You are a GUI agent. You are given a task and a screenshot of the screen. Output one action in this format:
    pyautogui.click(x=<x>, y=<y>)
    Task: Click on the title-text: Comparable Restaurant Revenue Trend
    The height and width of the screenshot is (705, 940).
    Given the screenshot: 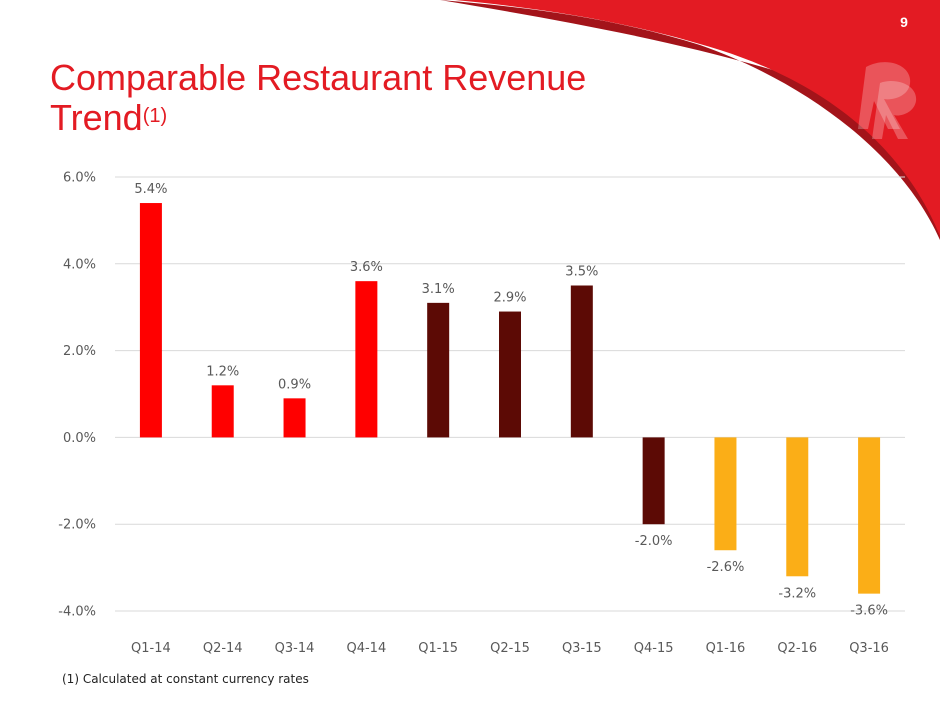 What is the action you would take?
    pyautogui.click(x=318, y=97)
    